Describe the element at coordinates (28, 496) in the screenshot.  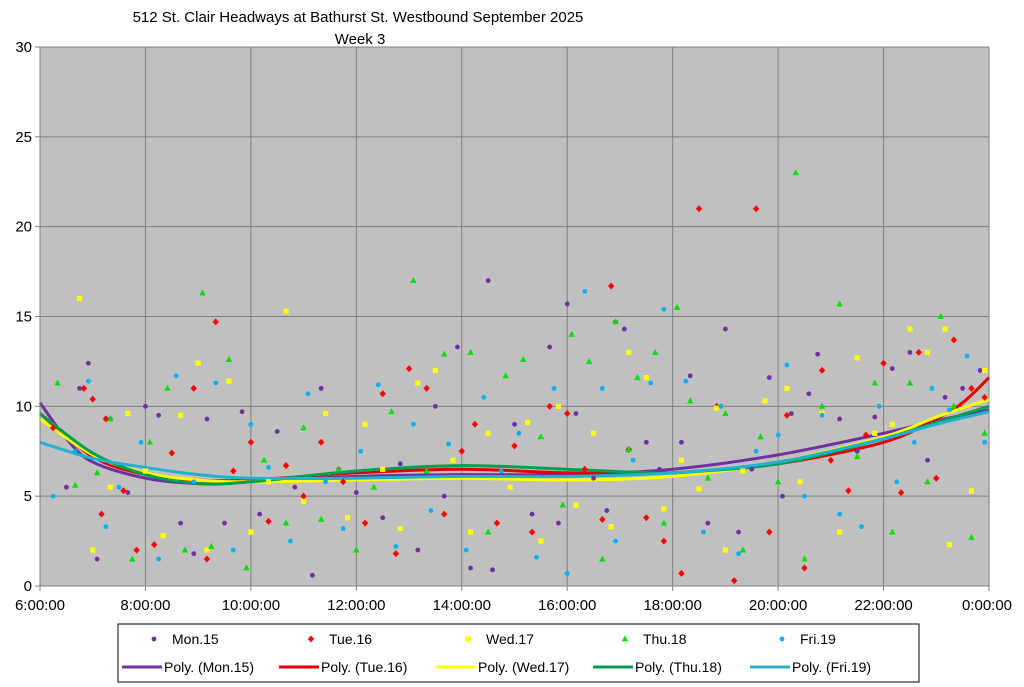
I see `y-tick-label: 5` at that location.